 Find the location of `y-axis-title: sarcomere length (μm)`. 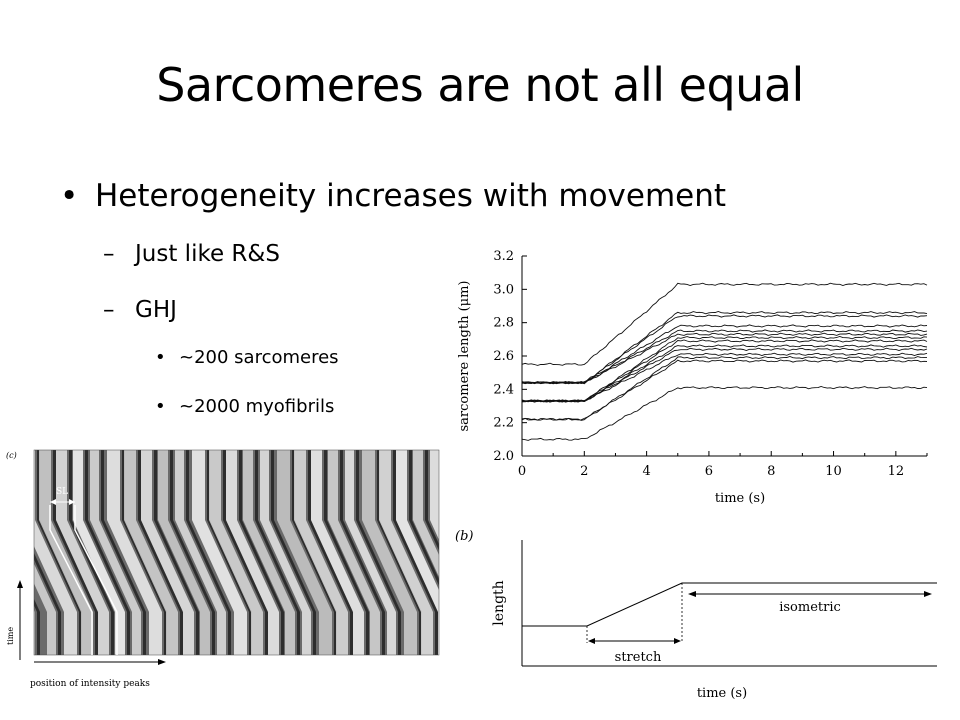

y-axis-title: sarcomere length (μm) is located at coordinates (464, 356).